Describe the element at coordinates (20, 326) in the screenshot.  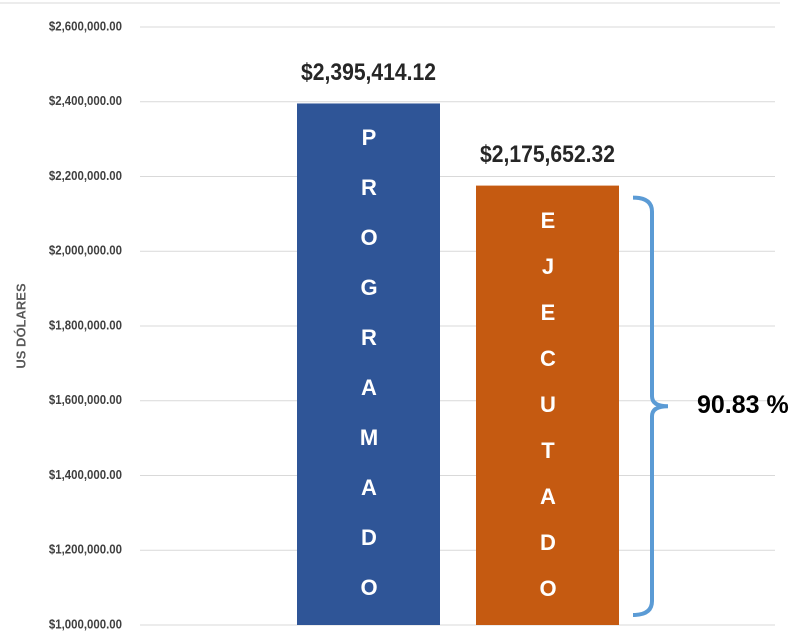
I see `y-axis-label: US DÓLARES` at that location.